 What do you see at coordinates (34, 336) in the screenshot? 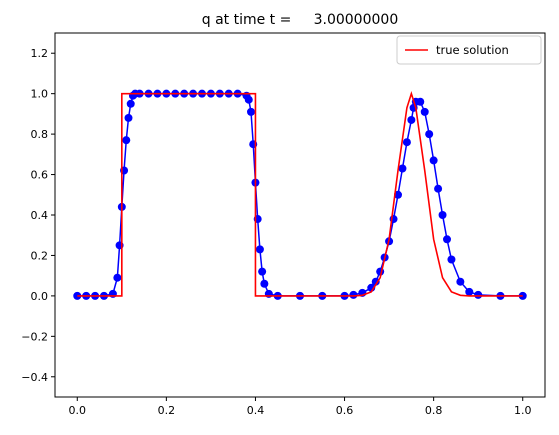
I see `y-tick-label: −0.2` at bounding box center [34, 336].